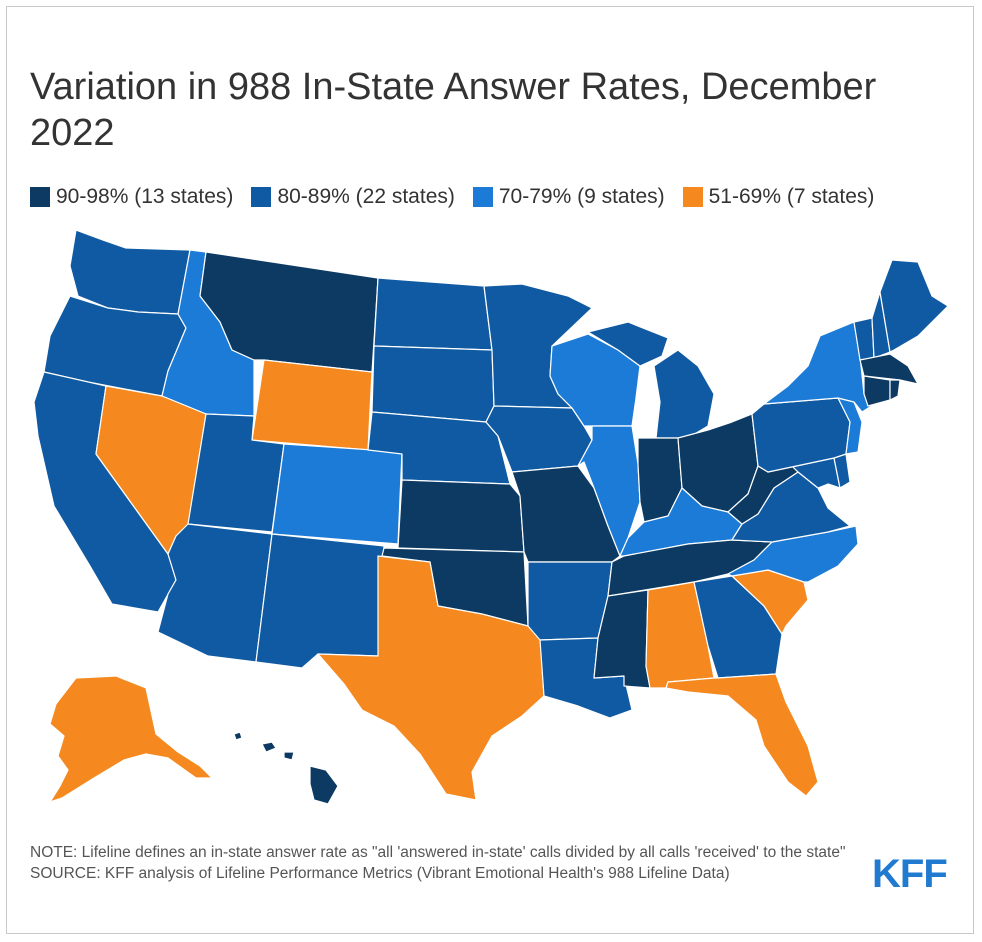 This screenshot has width=982, height=942. I want to click on state-alaska, so click(131, 739).